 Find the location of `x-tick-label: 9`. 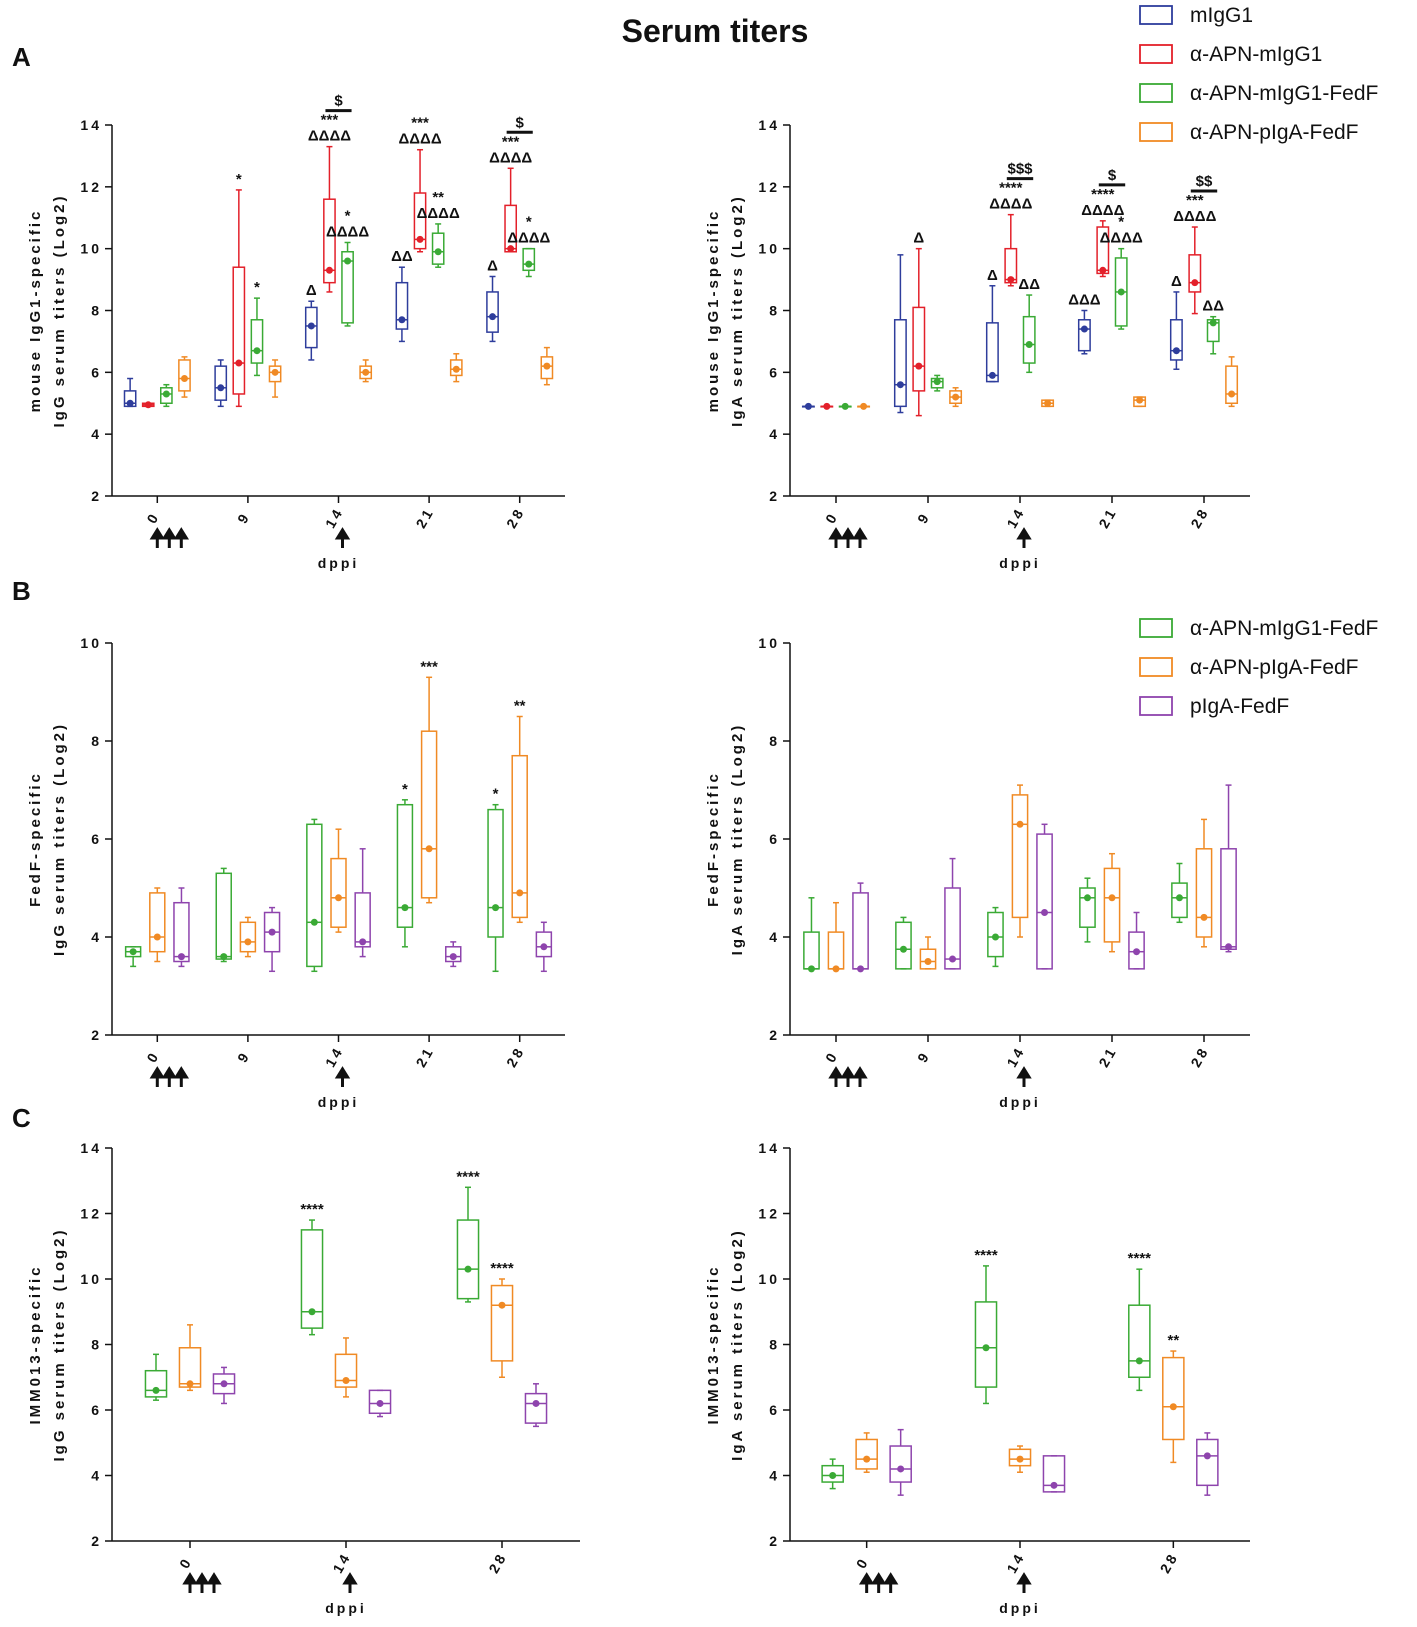

x-tick-label: 9 is located at coordinates (243, 517).